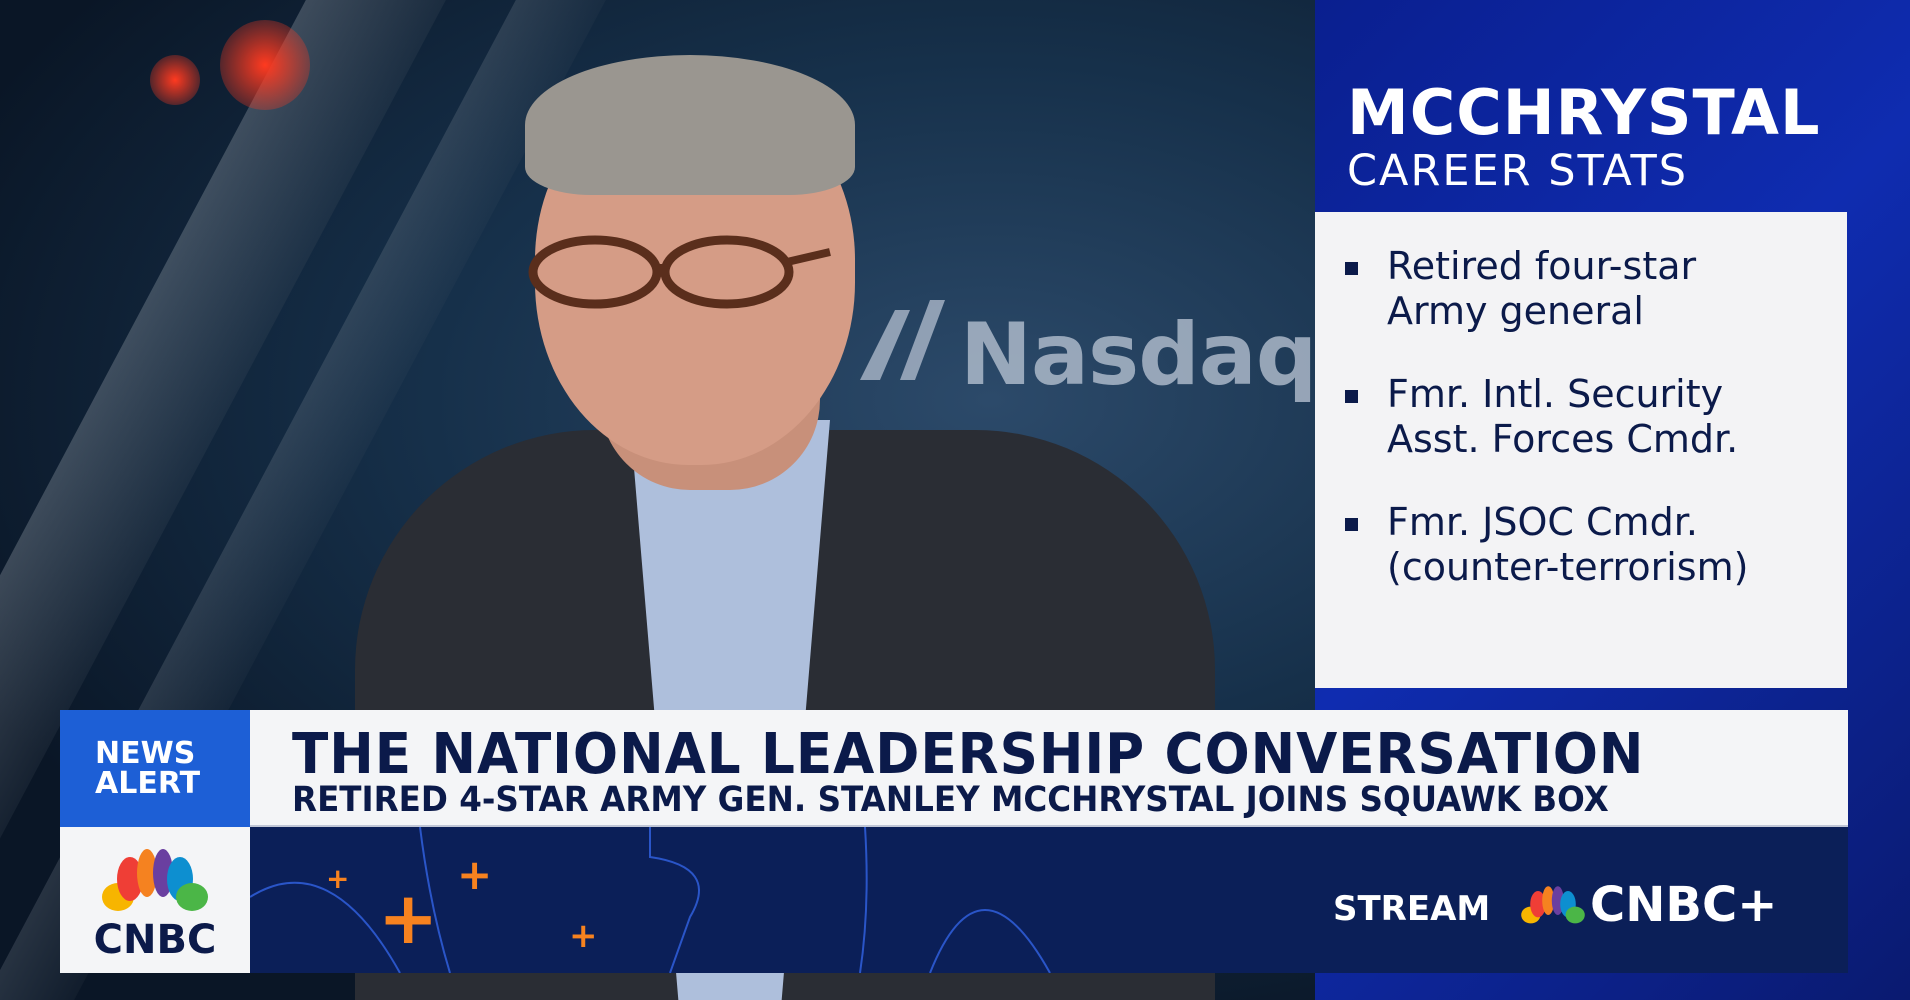 The image size is (1910, 1000). I want to click on stat-line: Fmr. Intl. Security, so click(1555, 394).